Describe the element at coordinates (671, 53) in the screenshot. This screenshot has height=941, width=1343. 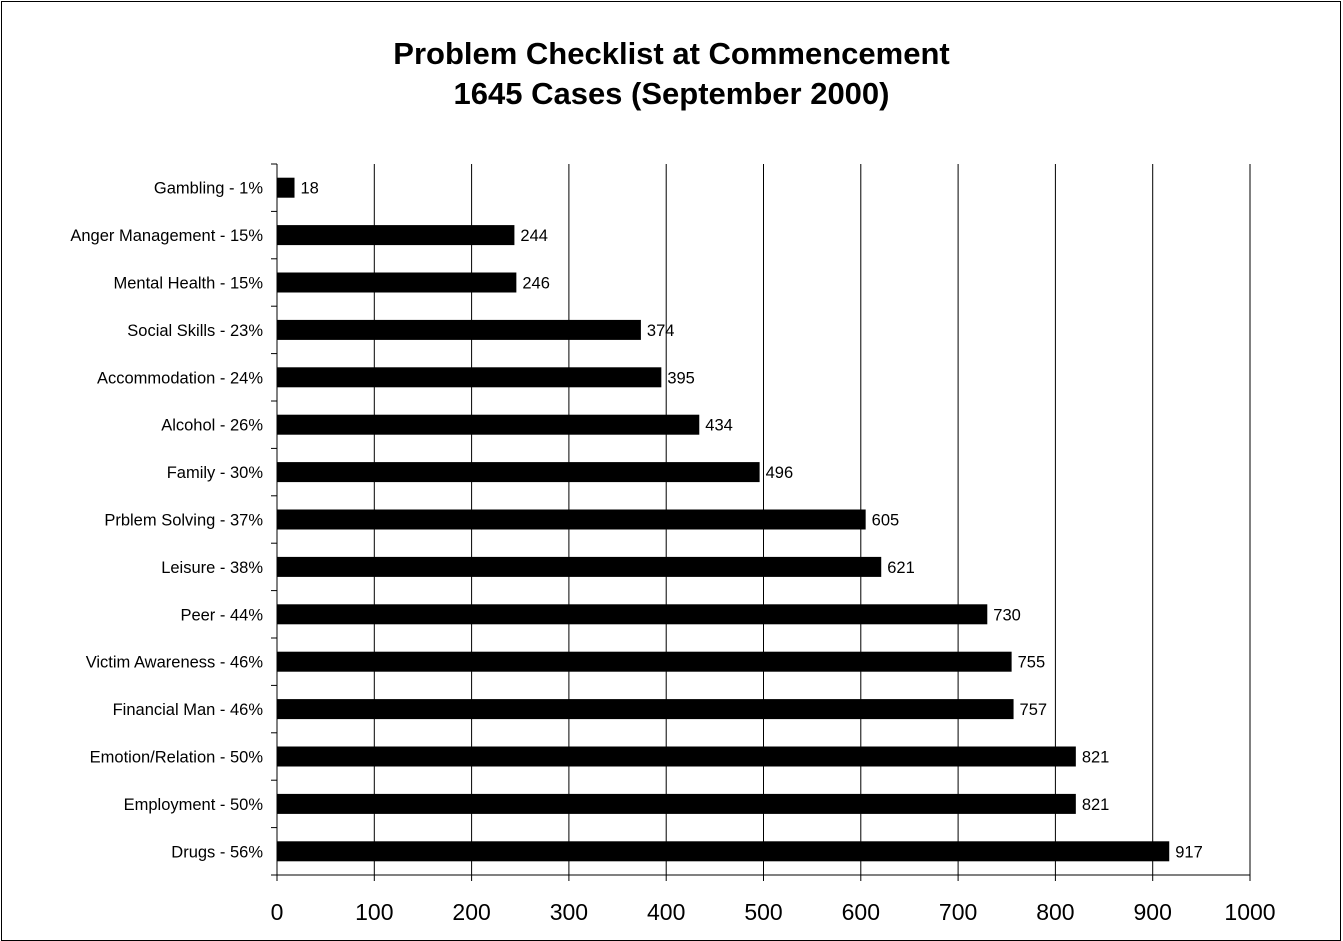
I see `chart-title-line-1: Problem Checklist at Commencement` at that location.